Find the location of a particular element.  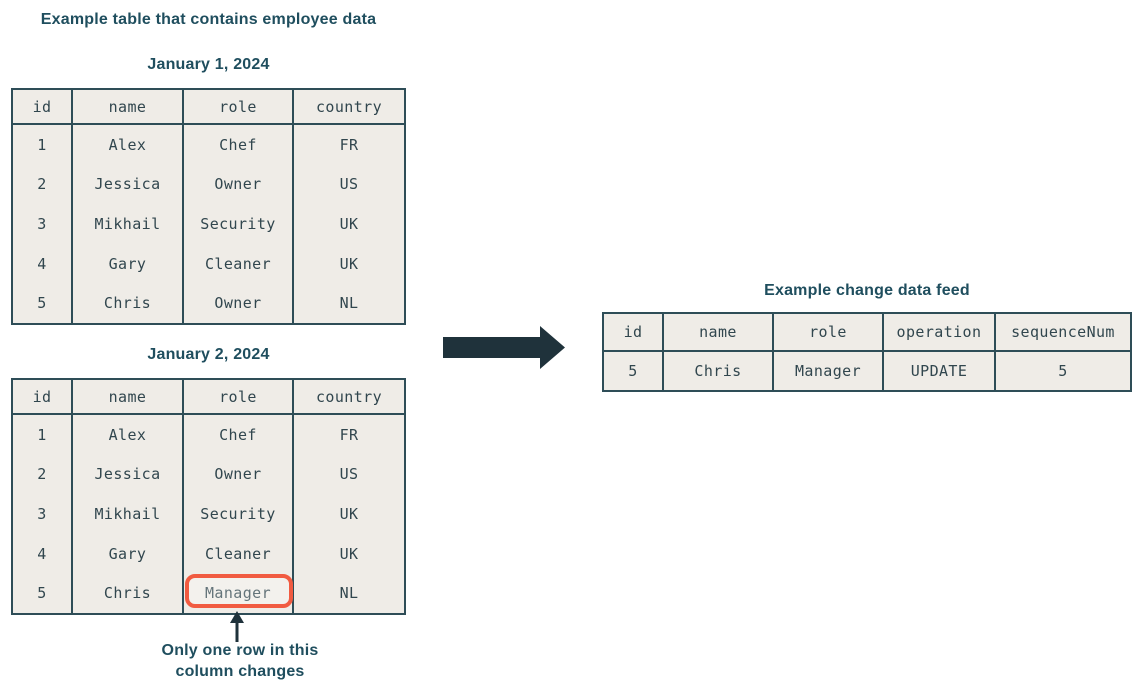

table-body: 5 Chris Manager UPDATE 5 is located at coordinates (867, 371).